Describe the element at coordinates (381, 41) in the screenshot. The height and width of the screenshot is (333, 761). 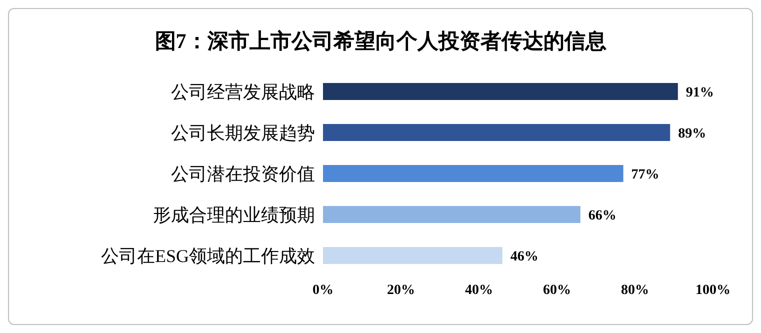
I see `chart-title: 图7：深市上市公司希望向个人投资者传达的信息` at that location.